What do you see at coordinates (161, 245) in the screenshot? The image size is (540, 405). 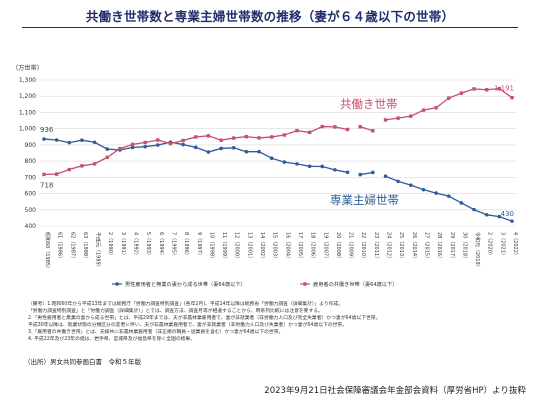 I see `x-tick-label: 6（1994）` at bounding box center [161, 245].